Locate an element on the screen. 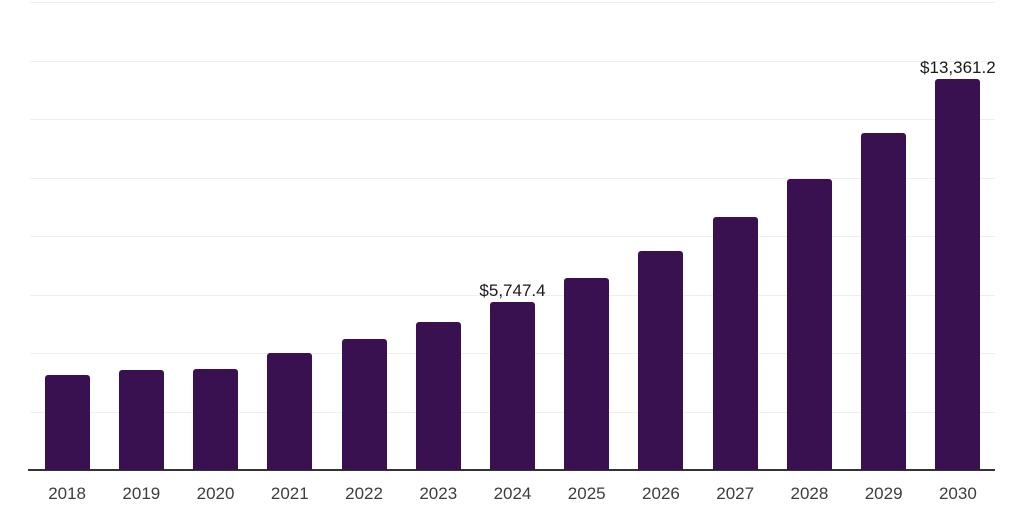 Image resolution: width=1024 pixels, height=512 pixels. bar-2022 is located at coordinates (364, 404).